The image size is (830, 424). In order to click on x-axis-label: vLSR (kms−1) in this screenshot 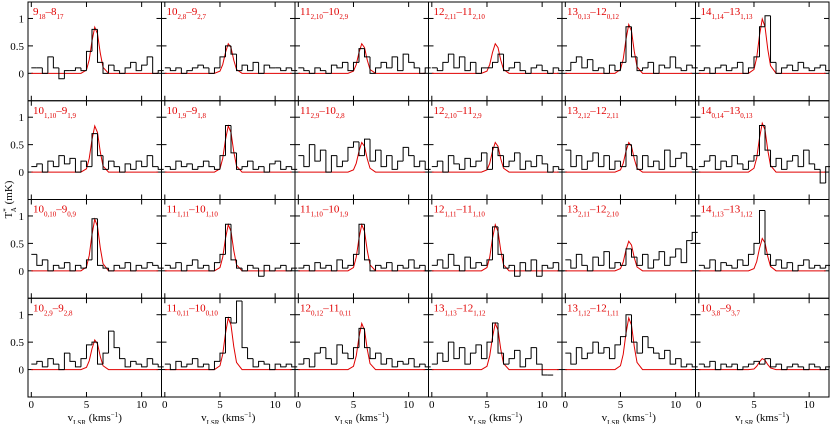, I will do `click(762, 417)`.